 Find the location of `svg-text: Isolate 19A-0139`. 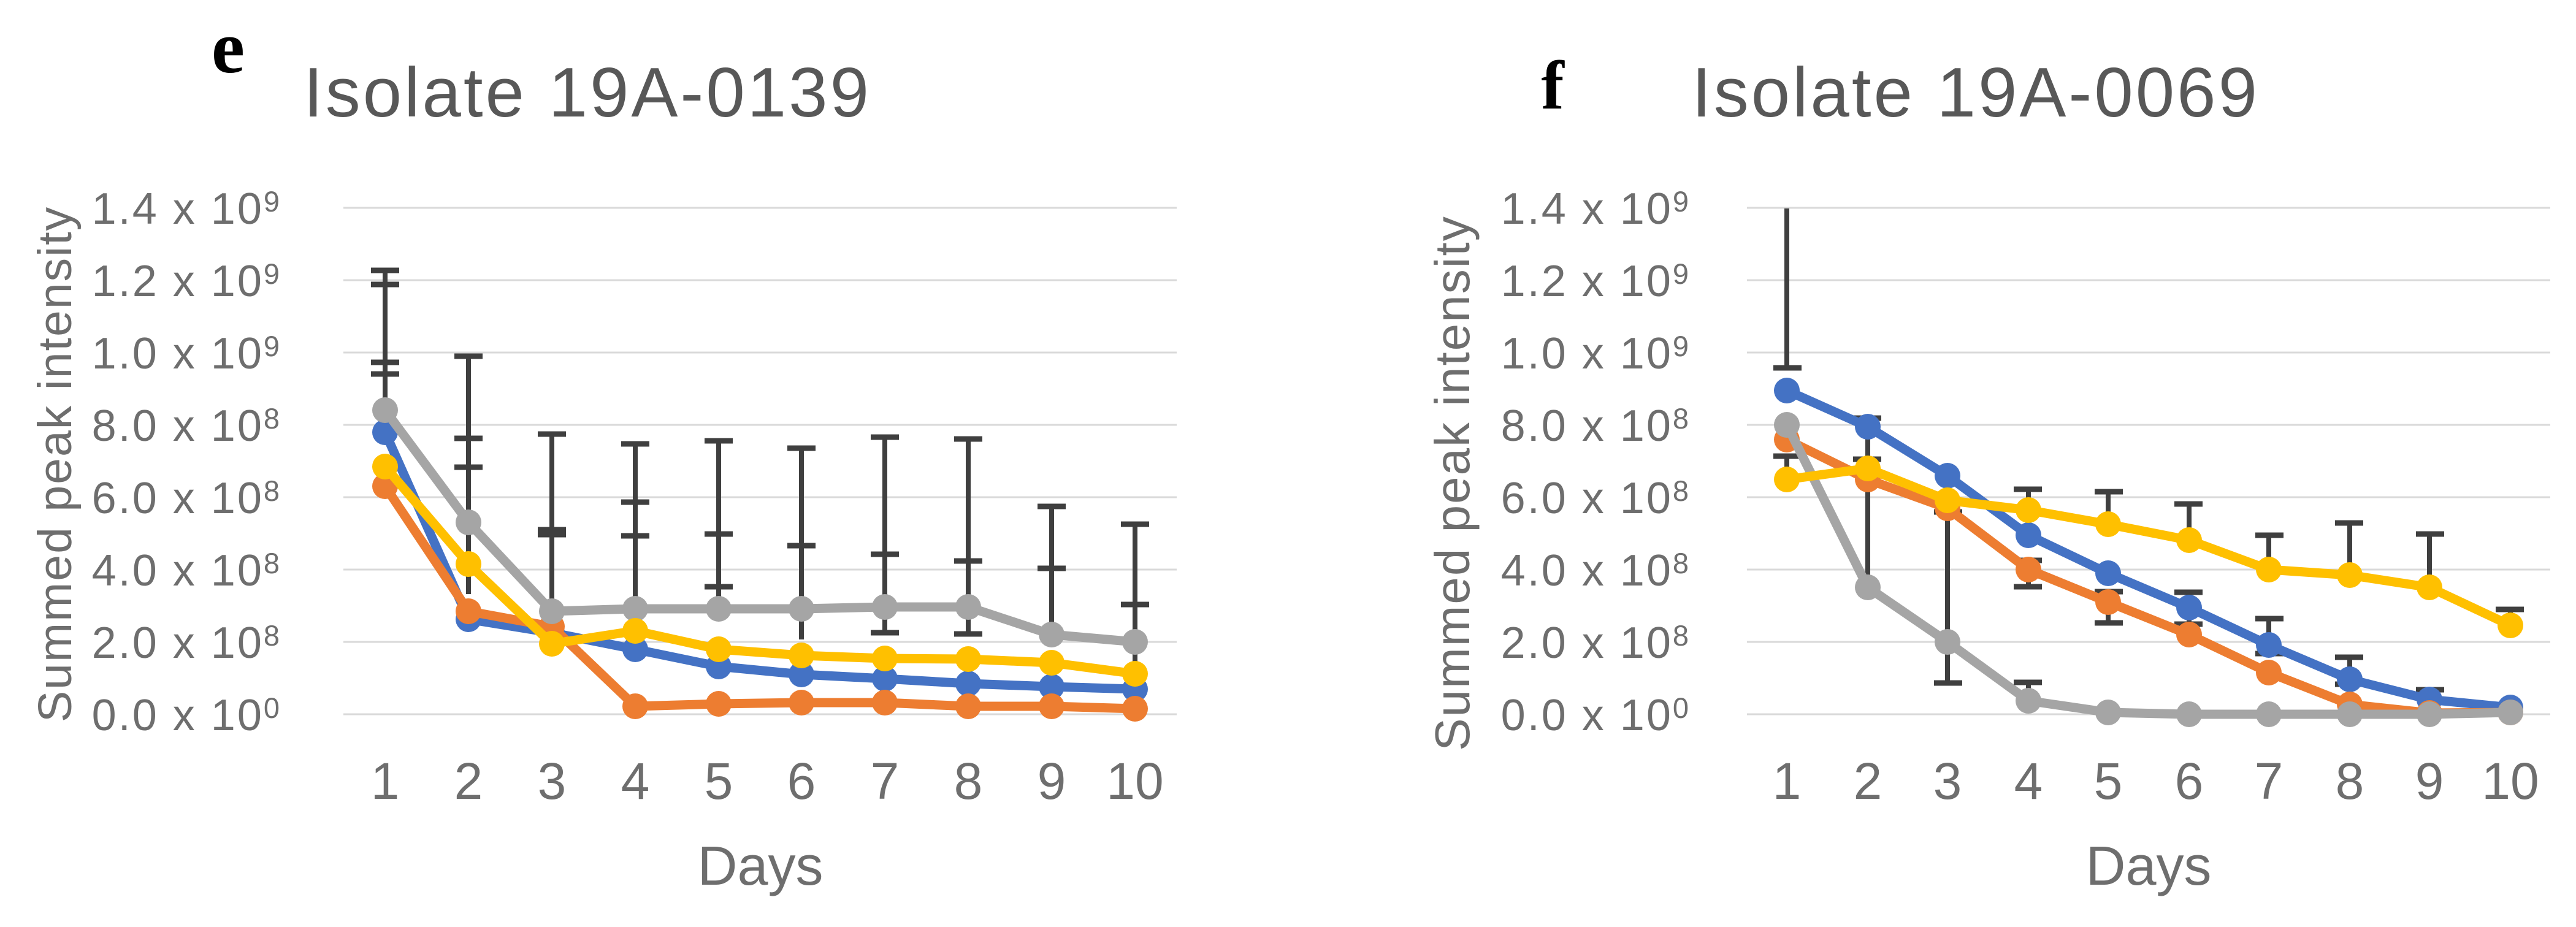

svg-text: Isolate 19A-0139 is located at coordinates (587, 93).